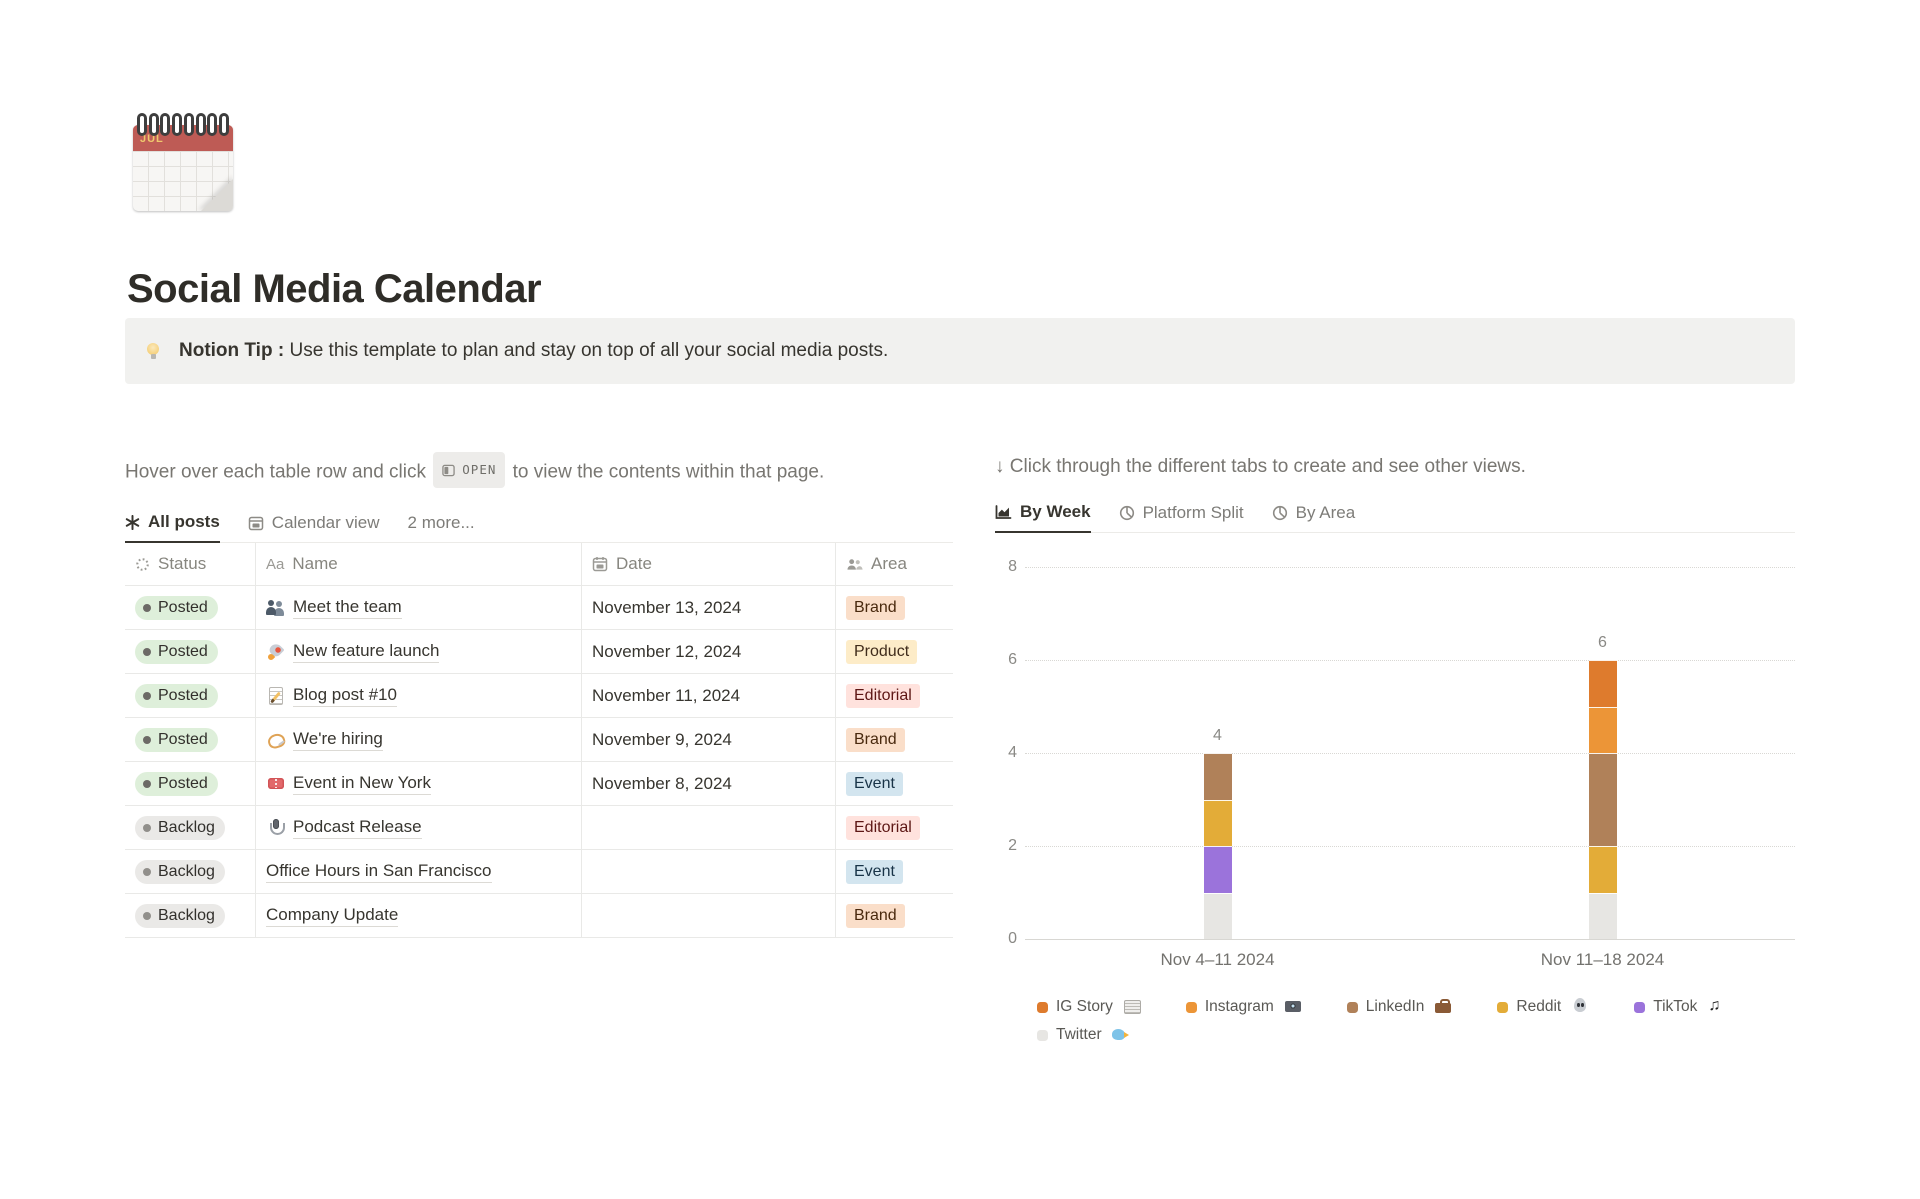  Describe the element at coordinates (1089, 1007) in the screenshot. I see `legend-item: IG Story` at that location.